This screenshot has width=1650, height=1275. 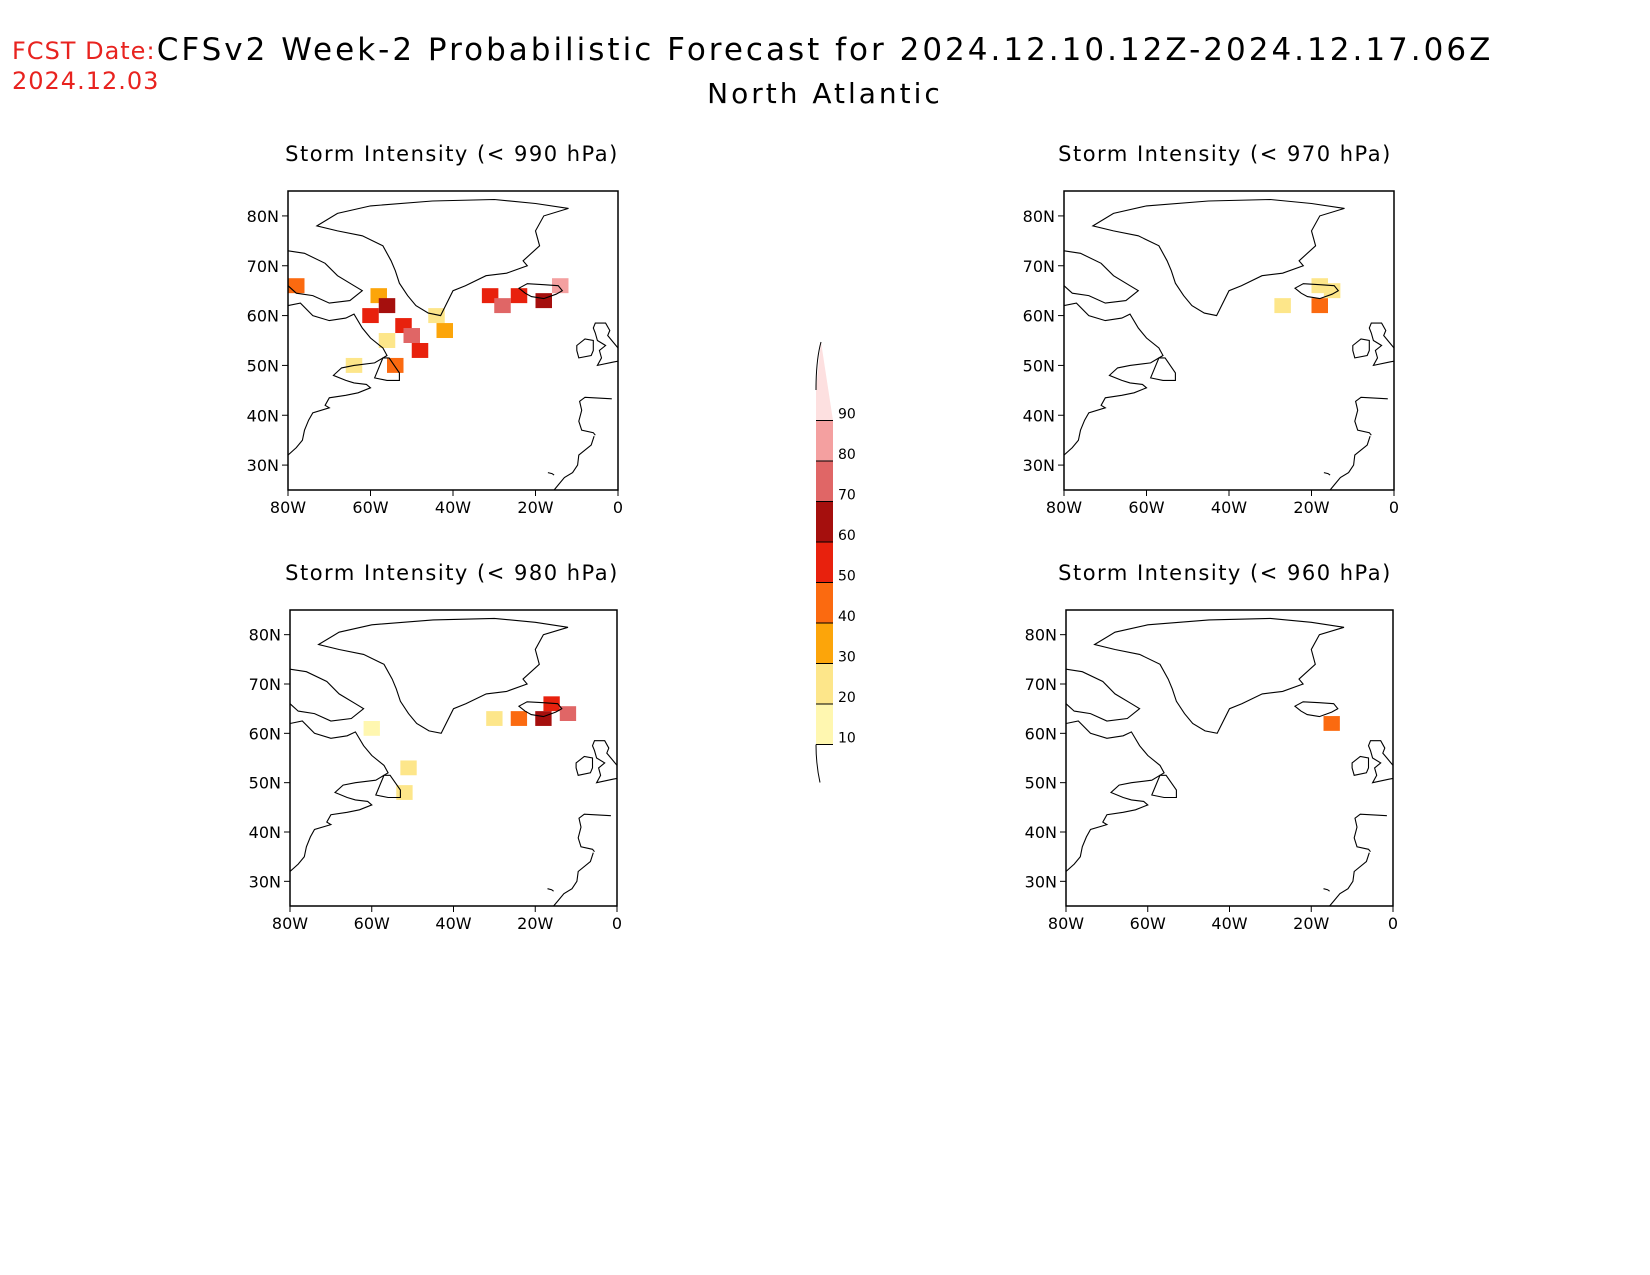 I want to click on colorbar-bottom-tip, so click(x=824, y=763).